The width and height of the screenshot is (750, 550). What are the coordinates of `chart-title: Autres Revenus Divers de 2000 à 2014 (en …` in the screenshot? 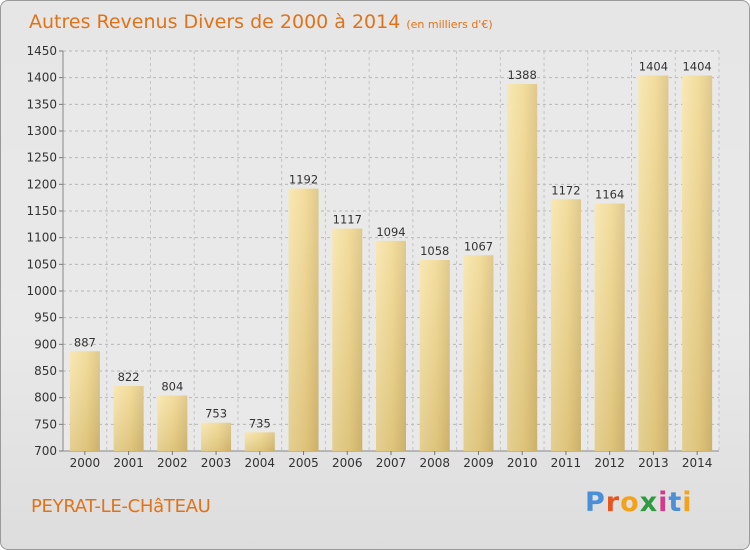 It's located at (261, 22).